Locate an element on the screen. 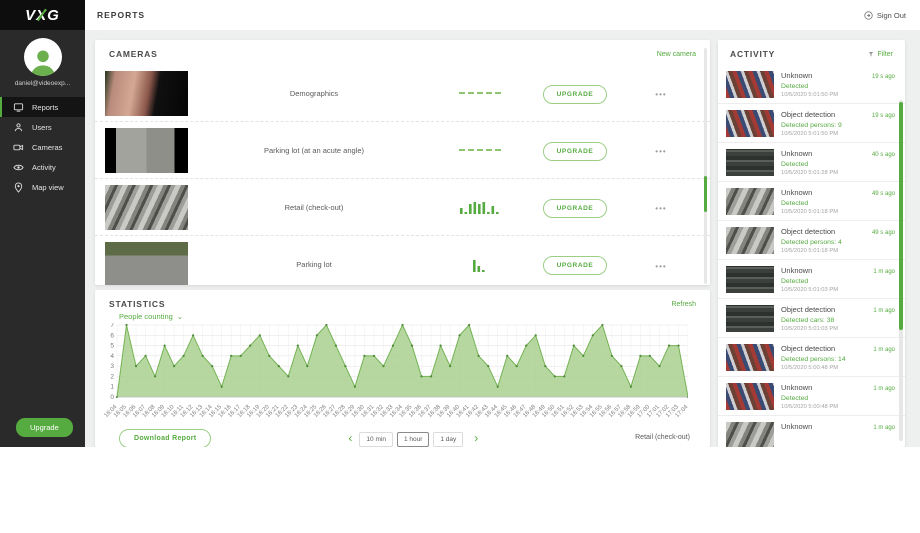 This screenshot has width=920, height=533. activity-detail: Detected persons: 4 is located at coordinates (811, 242).